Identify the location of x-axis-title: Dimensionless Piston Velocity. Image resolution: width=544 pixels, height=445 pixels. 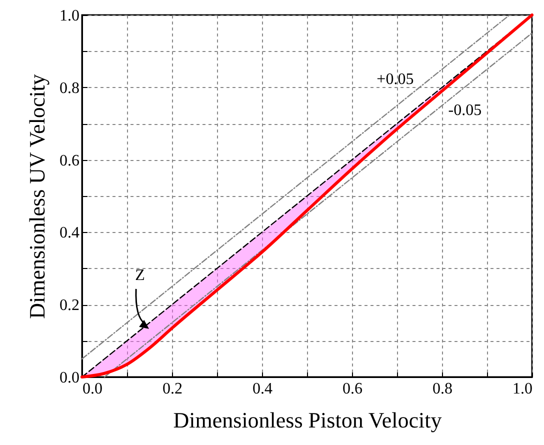
(307, 420).